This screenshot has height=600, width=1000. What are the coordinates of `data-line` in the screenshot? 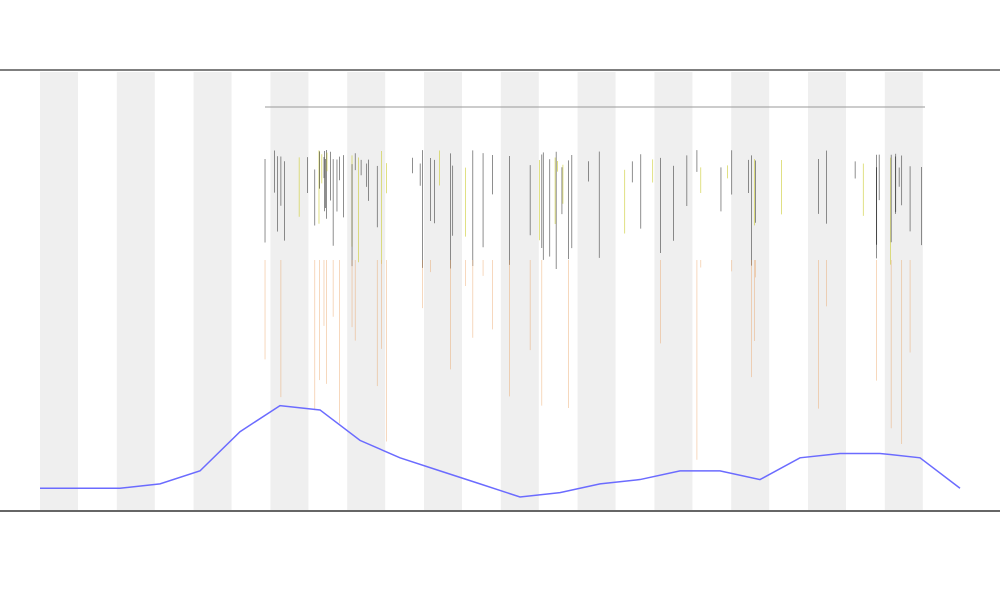 It's located at (500, 451).